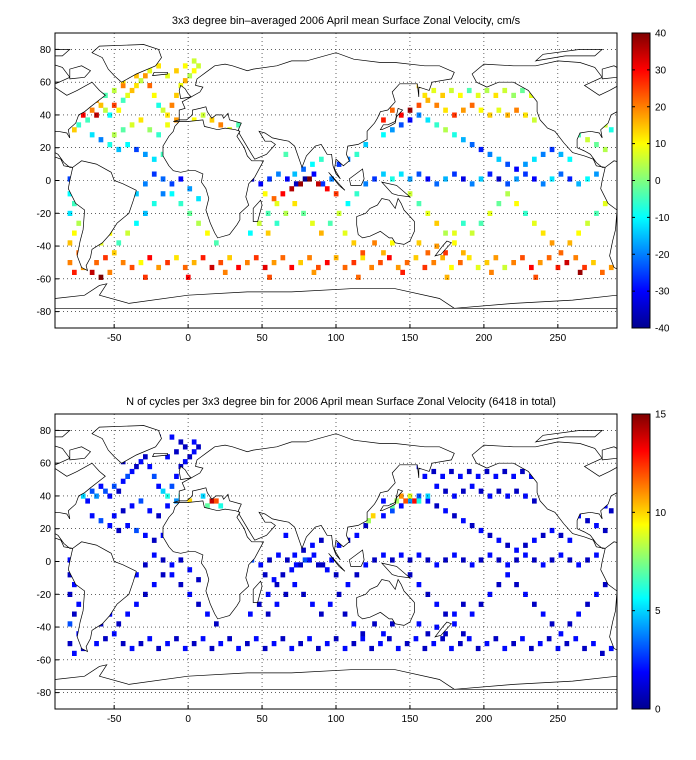 This screenshot has height=760, width=696. Describe the element at coordinates (557, 719) in the screenshot. I see `x-tick-label: 250` at that location.